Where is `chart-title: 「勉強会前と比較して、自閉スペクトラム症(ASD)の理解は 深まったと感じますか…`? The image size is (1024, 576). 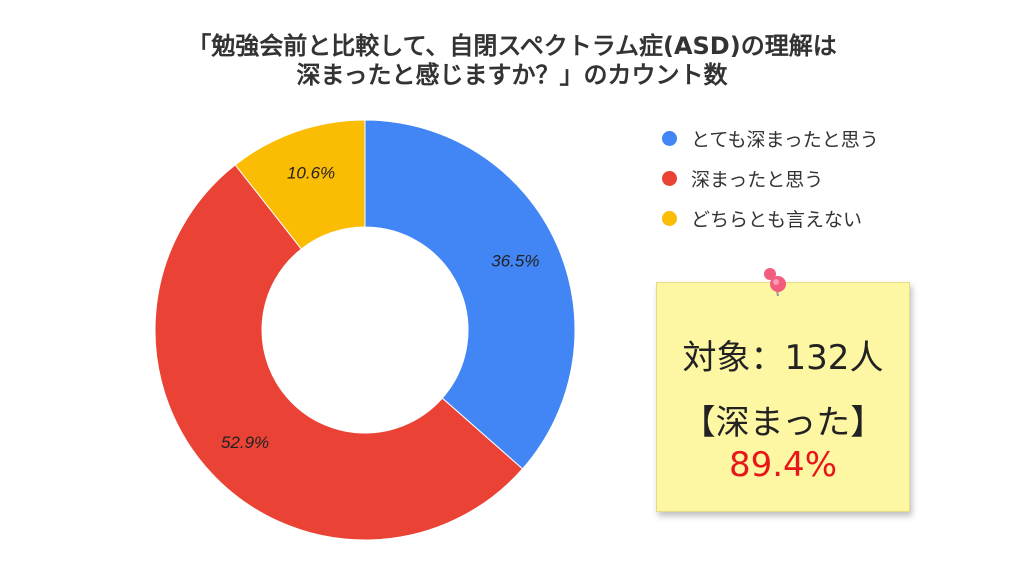 chart-title: 「勉強会前と比較して、自閉スペクトラム症(ASD)の理解は 深まったと感じますか… is located at coordinates (512, 61).